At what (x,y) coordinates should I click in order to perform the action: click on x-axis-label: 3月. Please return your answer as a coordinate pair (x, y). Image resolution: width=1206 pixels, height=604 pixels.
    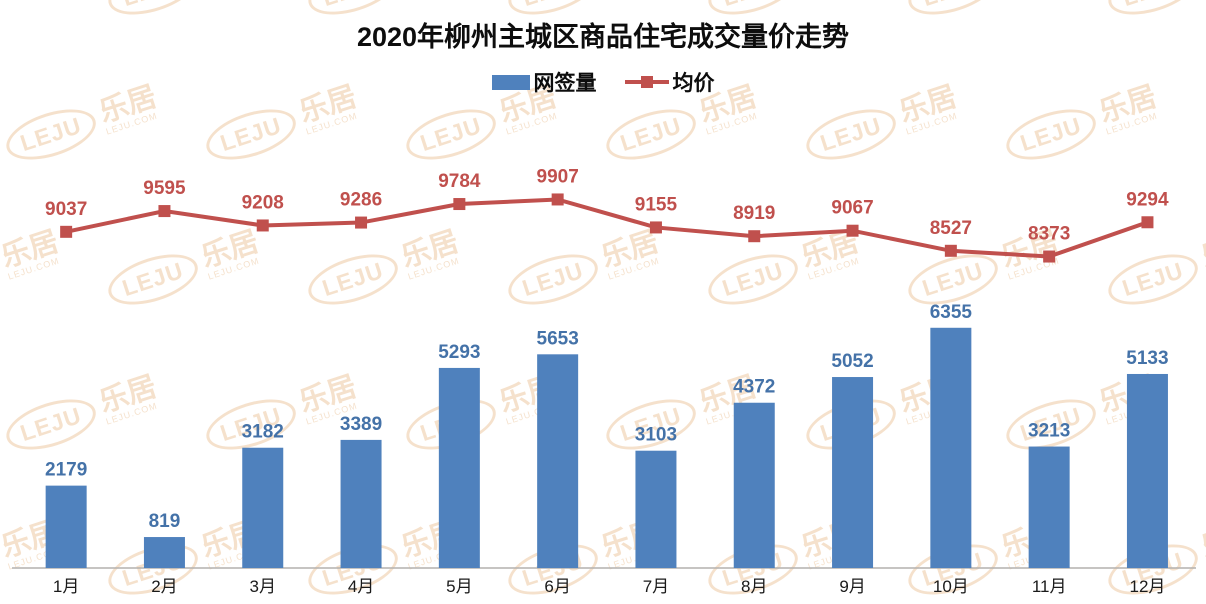
    Looking at the image, I should click on (263, 586).